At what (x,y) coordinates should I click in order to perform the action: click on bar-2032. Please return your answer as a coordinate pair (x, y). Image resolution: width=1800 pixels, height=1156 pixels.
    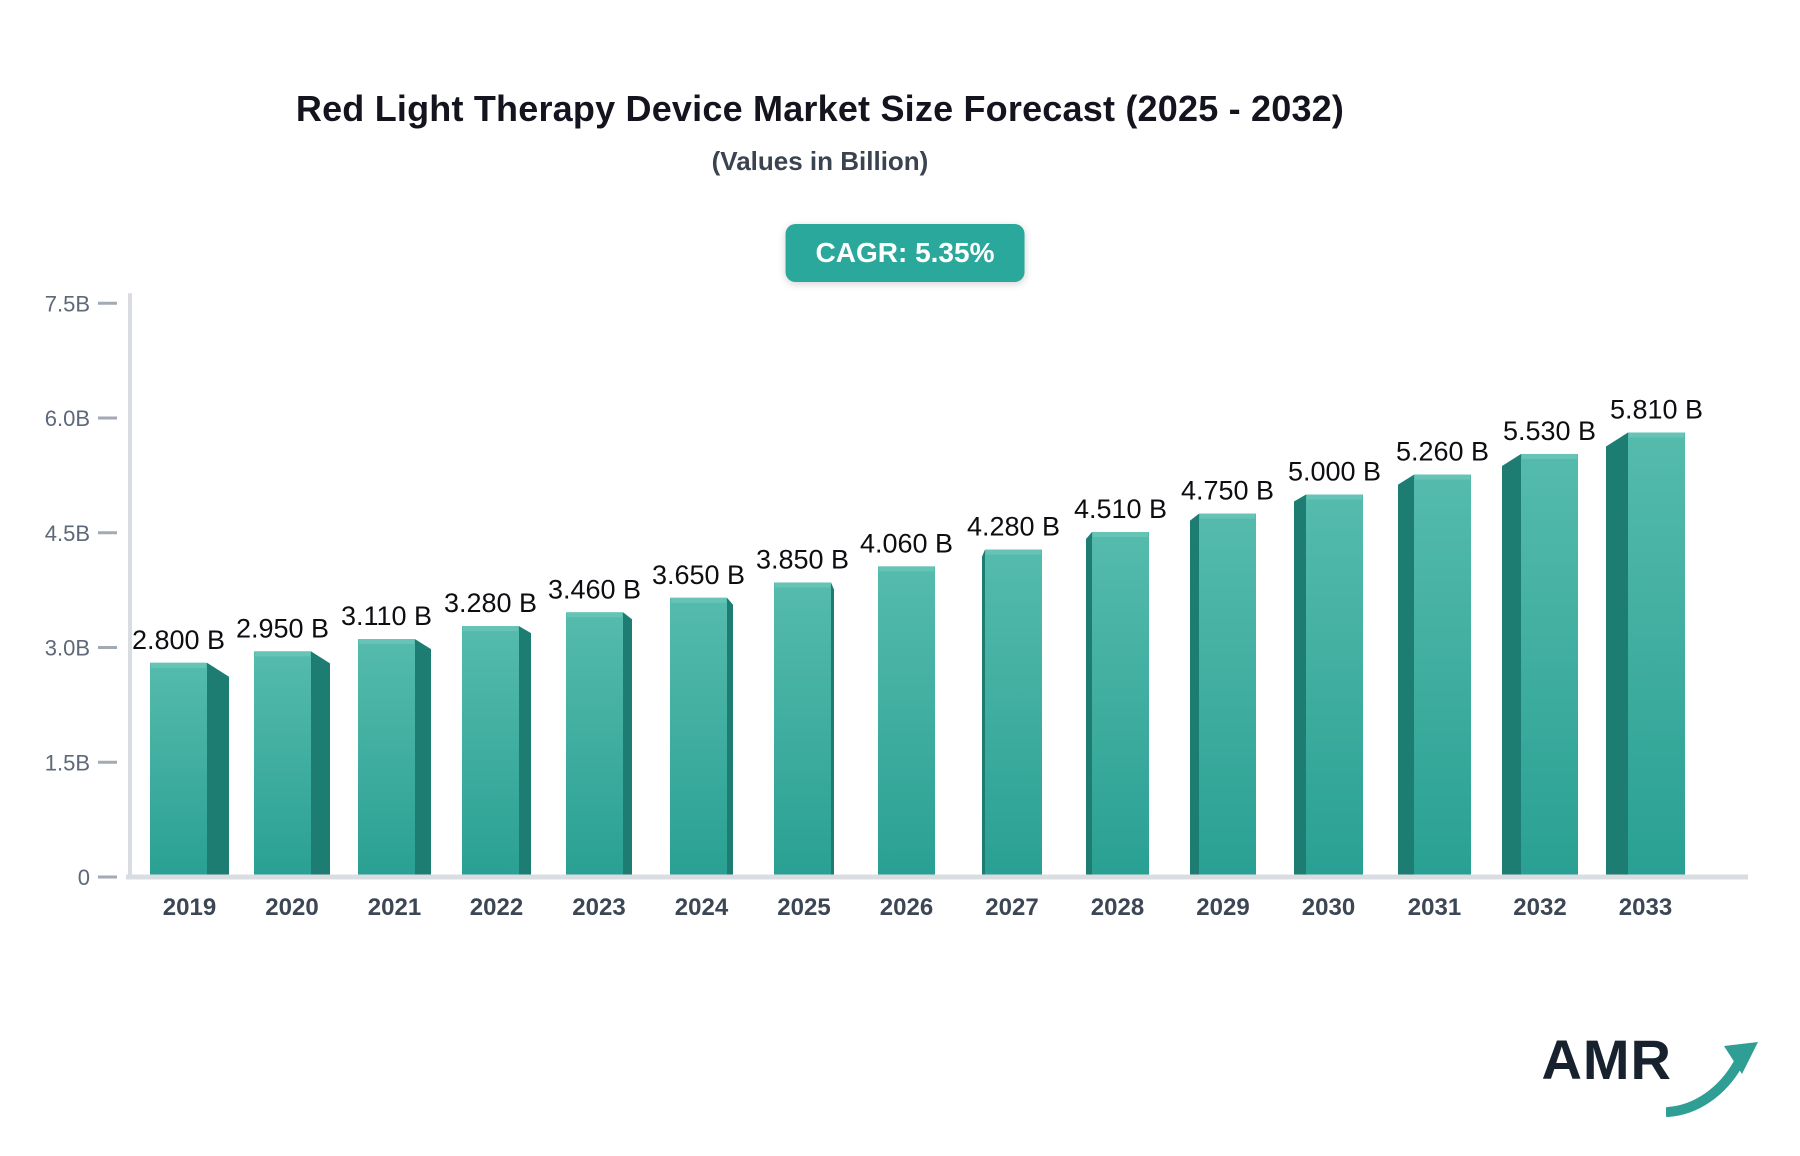
    Looking at the image, I should click on (1549, 665).